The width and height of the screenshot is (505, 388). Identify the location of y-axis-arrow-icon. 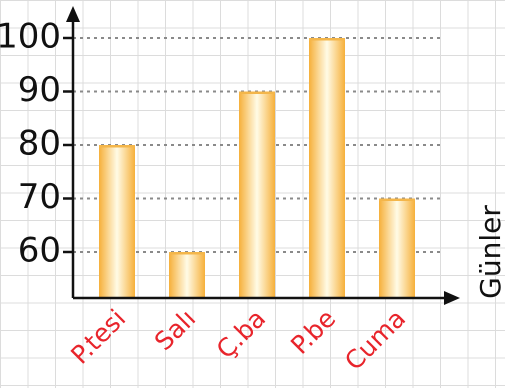
(73, 14).